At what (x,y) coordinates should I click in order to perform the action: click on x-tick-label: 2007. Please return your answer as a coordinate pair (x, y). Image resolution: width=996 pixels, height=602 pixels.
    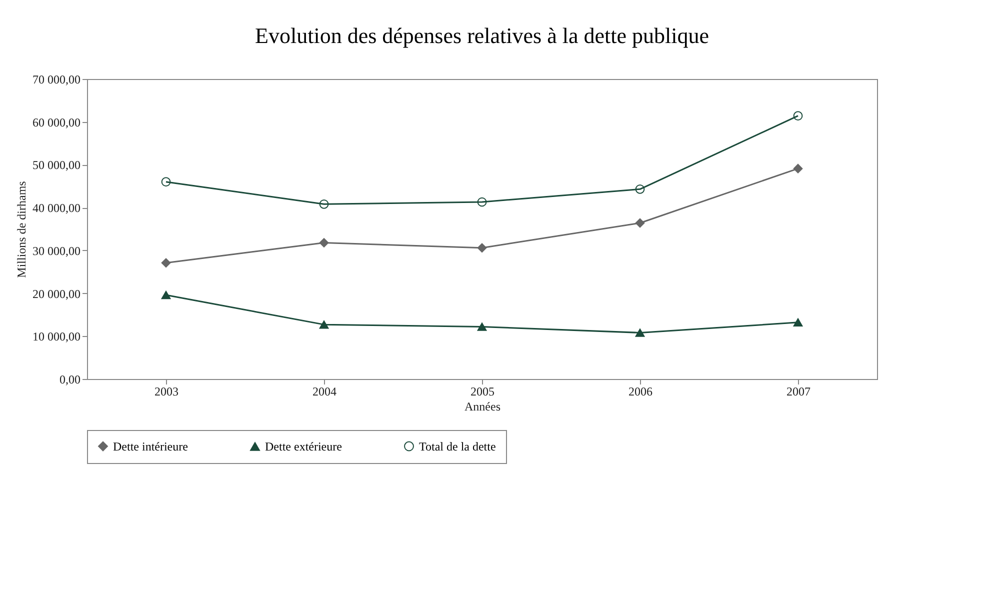
    Looking at the image, I should click on (798, 391).